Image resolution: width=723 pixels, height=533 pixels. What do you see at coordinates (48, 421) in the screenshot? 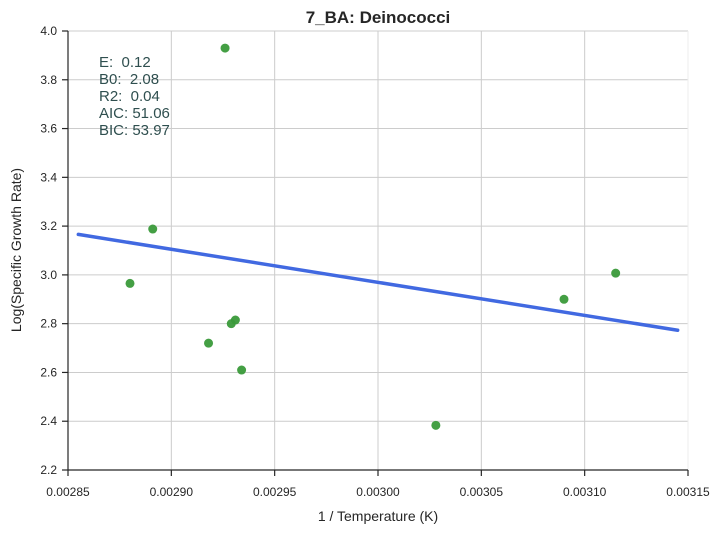
I see `y-tick-label: 2.4` at bounding box center [48, 421].